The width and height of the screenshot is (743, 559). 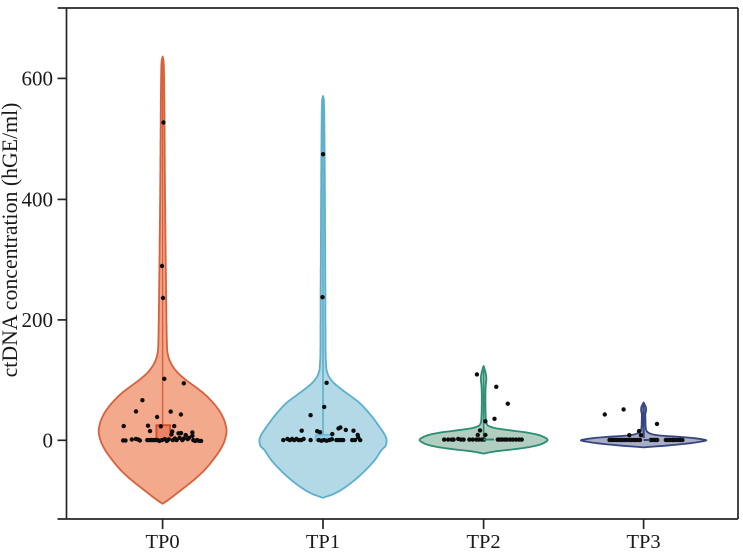 What do you see at coordinates (48, 440) in the screenshot?
I see `svg-text: 0` at bounding box center [48, 440].